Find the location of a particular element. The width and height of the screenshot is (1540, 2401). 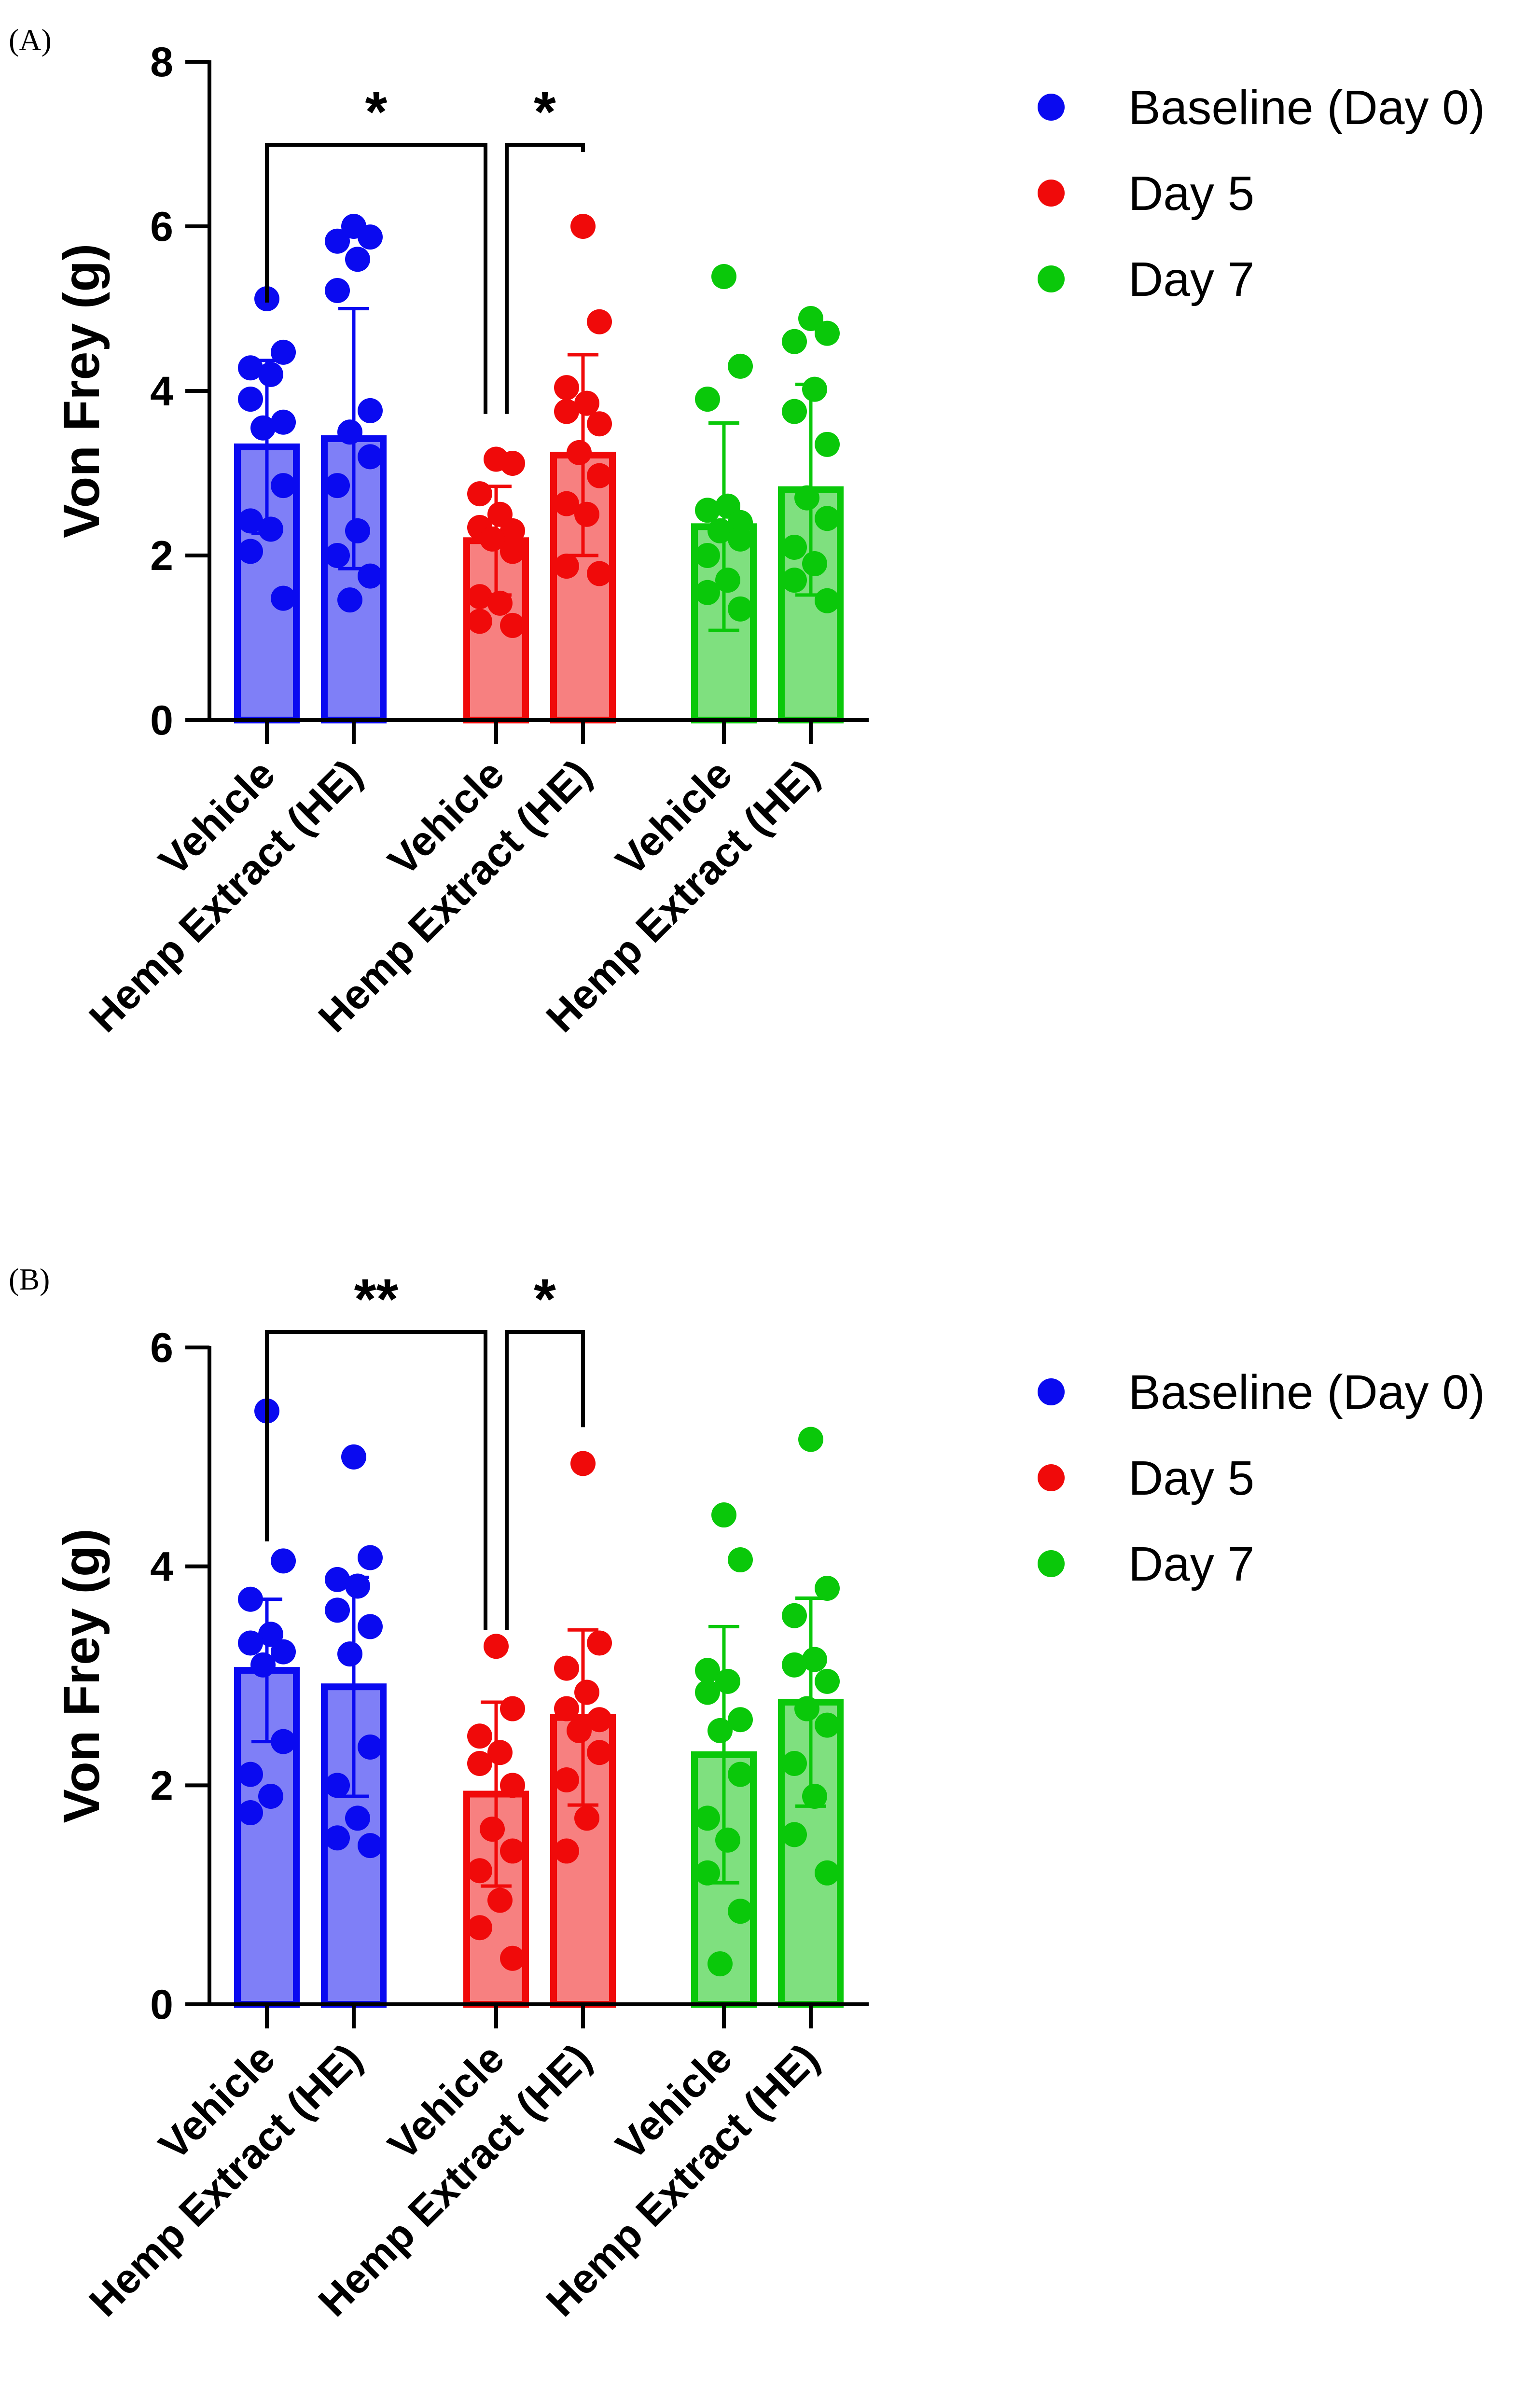

legend-label-b-day7: Day 7 is located at coordinates (1191, 1564).